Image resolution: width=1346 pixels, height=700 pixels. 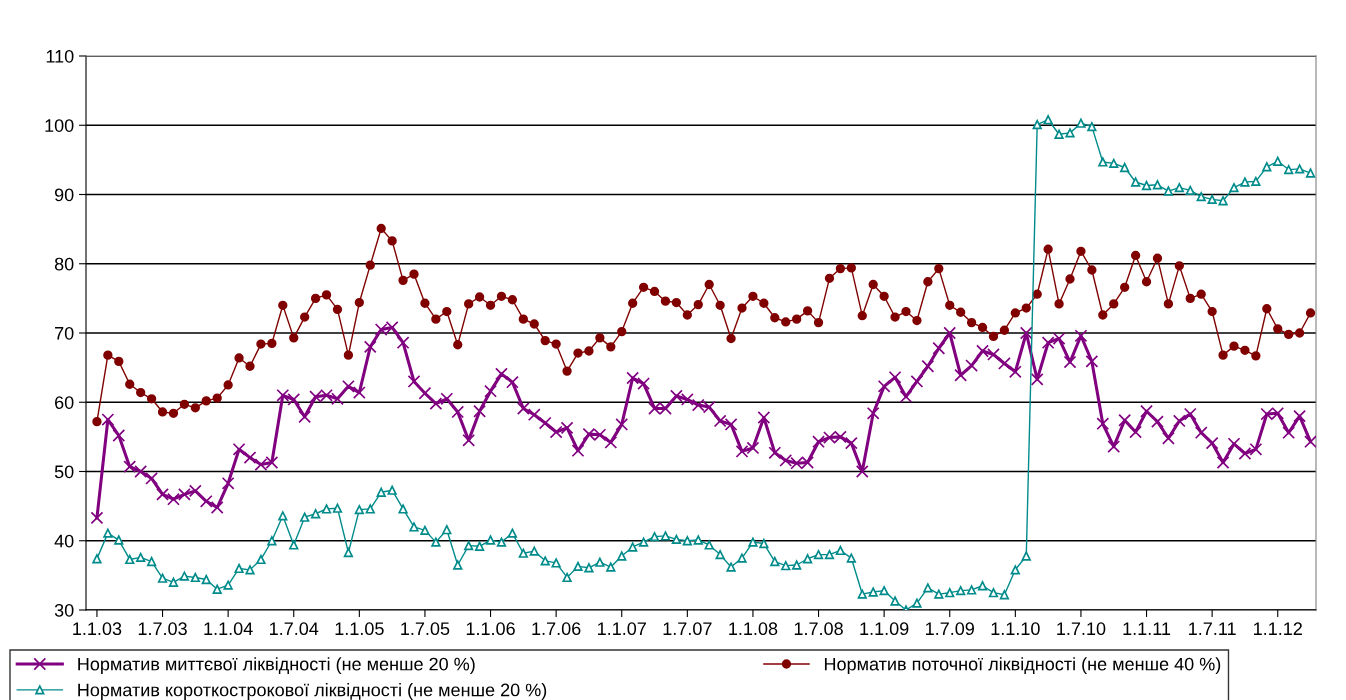 I want to click on x-tick-label: 1.7.08, so click(x=818, y=629).